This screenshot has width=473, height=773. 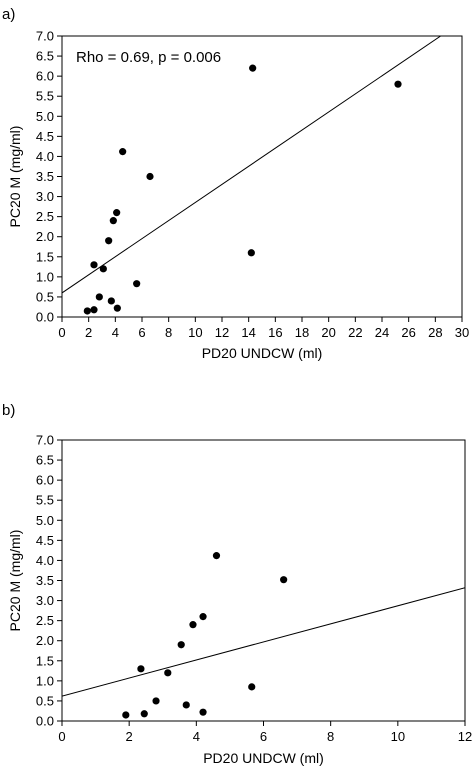 I want to click on x-tick-label: 18, so click(x=302, y=332).